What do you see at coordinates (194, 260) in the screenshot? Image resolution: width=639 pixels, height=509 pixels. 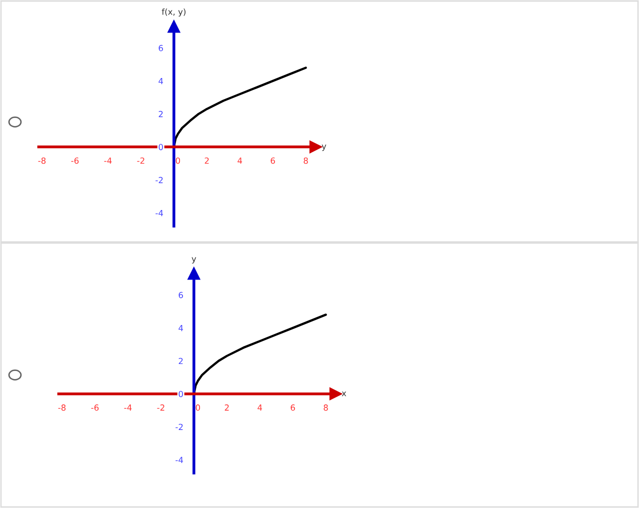 I see `y-axis-title: y` at bounding box center [194, 260].